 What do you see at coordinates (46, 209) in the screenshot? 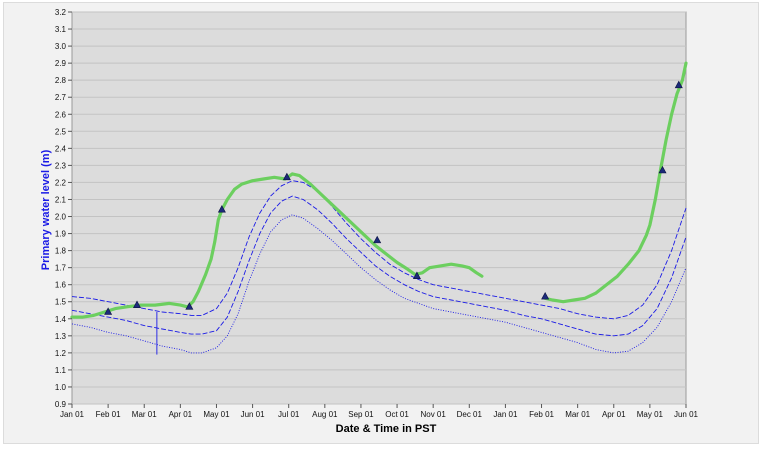
I see `y-axis-title: Primary water level (m)` at bounding box center [46, 209].